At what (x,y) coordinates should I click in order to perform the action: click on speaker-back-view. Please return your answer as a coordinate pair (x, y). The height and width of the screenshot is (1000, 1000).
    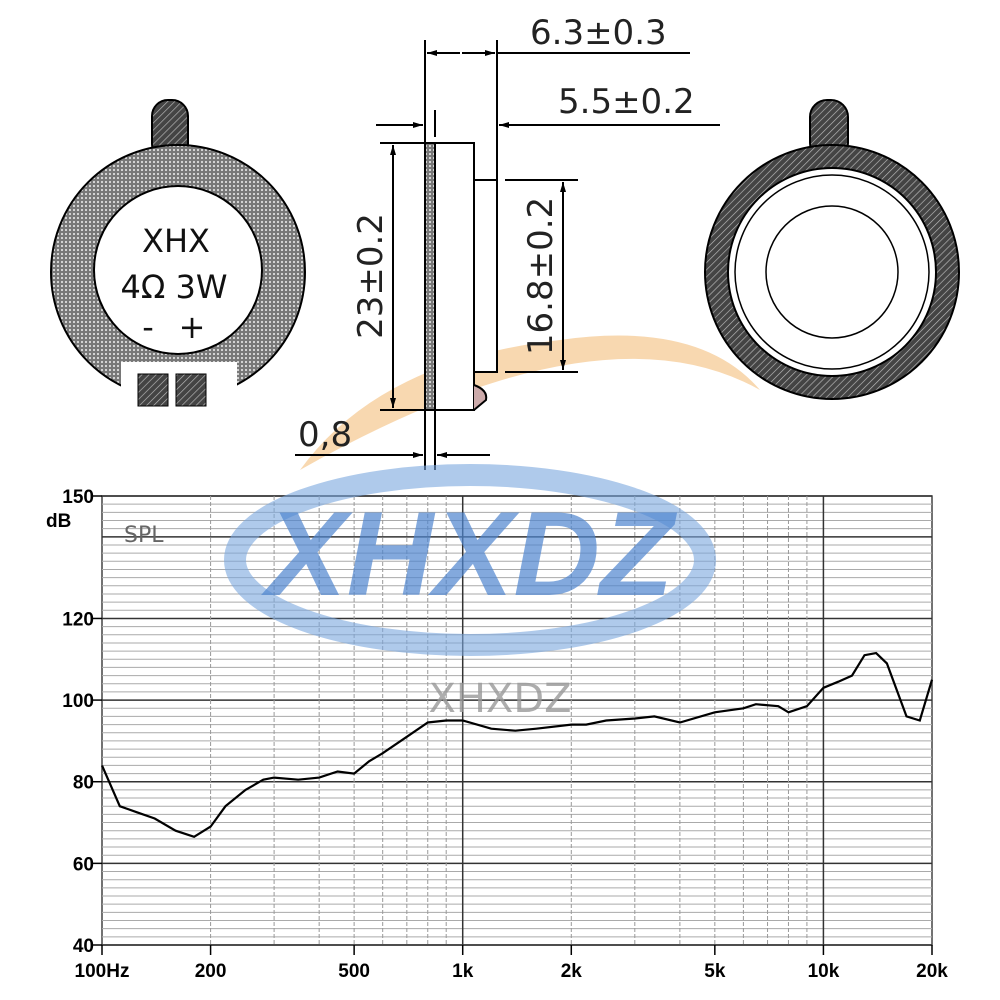
    Looking at the image, I should click on (832, 249).